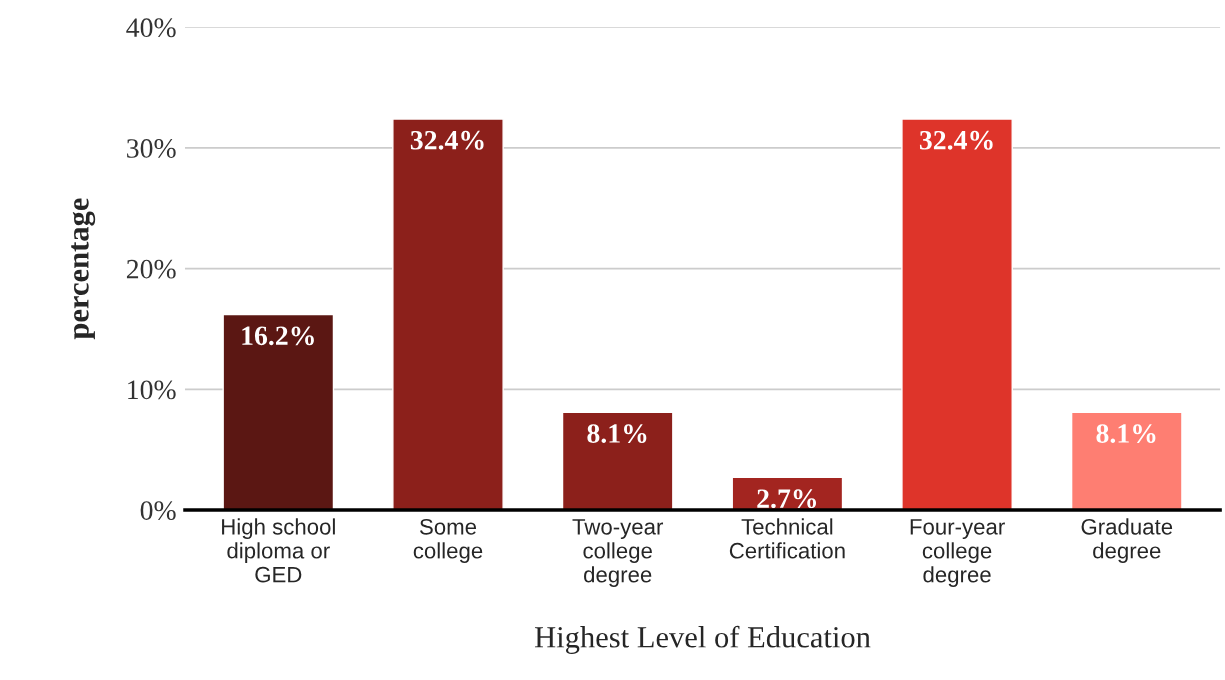 Image resolution: width=1225 pixels, height=680 pixels. I want to click on x-tick-label: Graduate degree, so click(1127, 540).